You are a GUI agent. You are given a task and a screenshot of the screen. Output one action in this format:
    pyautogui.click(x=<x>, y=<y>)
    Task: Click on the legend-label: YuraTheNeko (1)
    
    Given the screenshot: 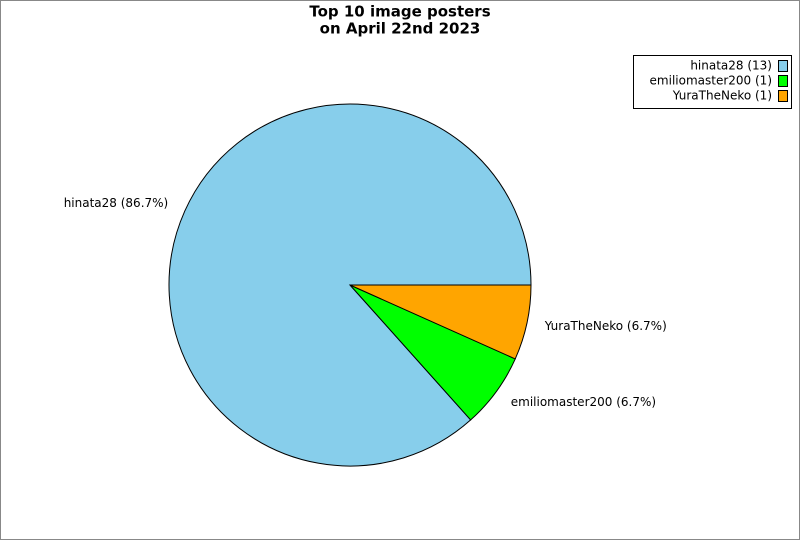 What is the action you would take?
    pyautogui.click(x=722, y=96)
    